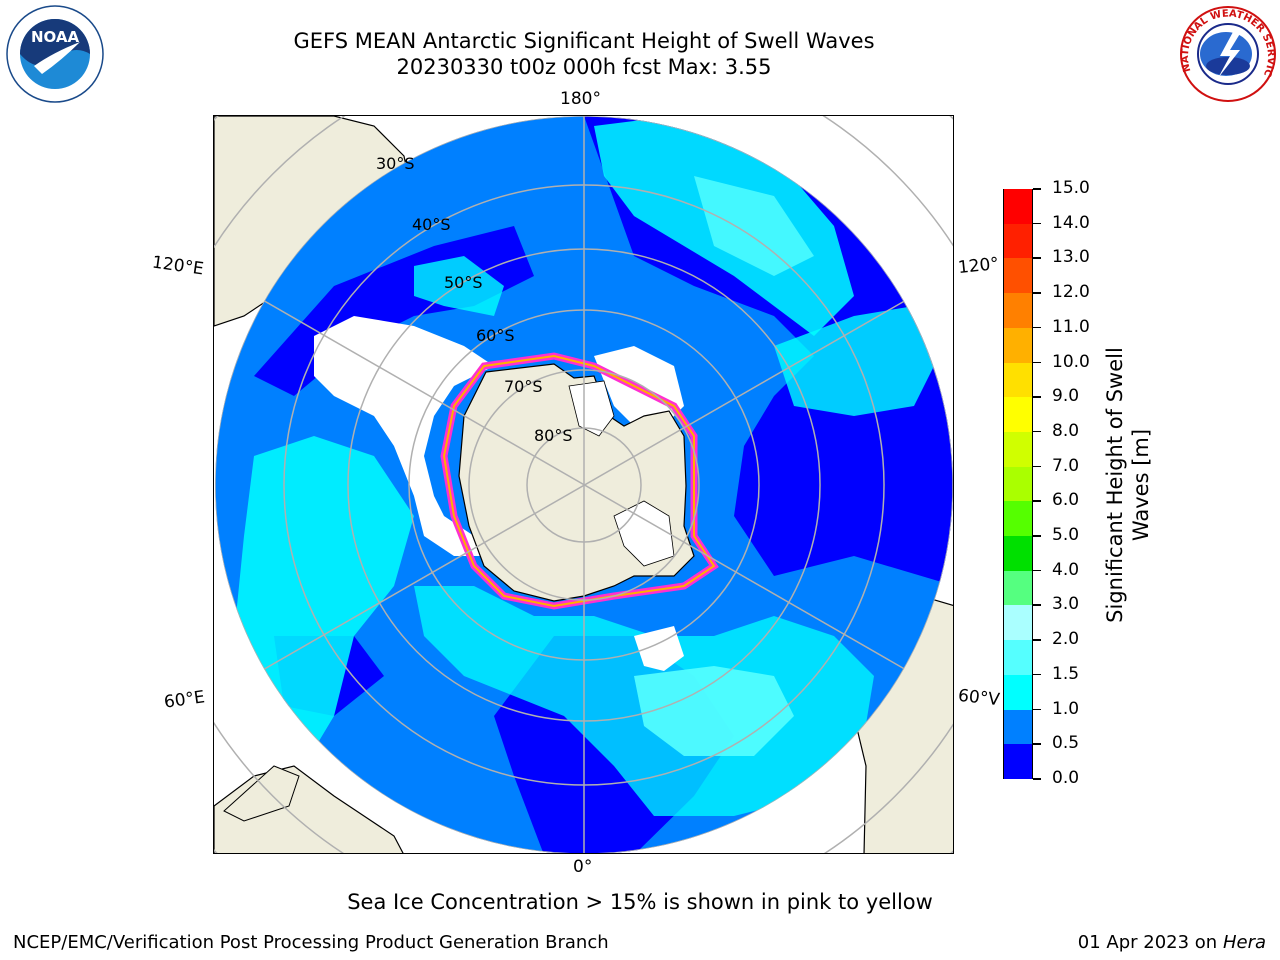  What do you see at coordinates (184, 700) in the screenshot?
I see `lon-label-60e: 60°E` at bounding box center [184, 700].